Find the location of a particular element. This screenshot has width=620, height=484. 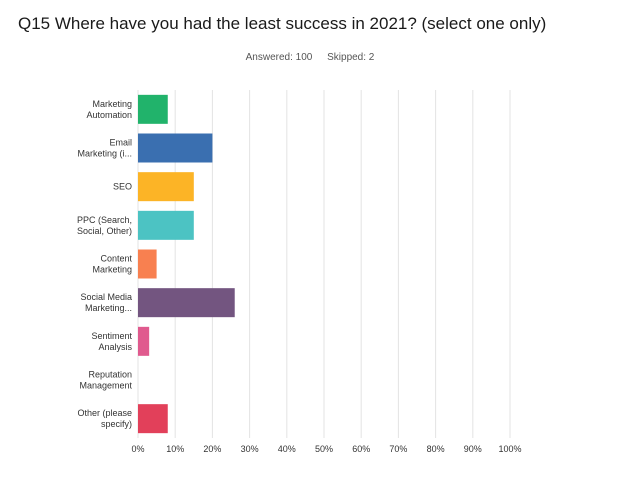

category-label: specify) is located at coordinates (116, 424).